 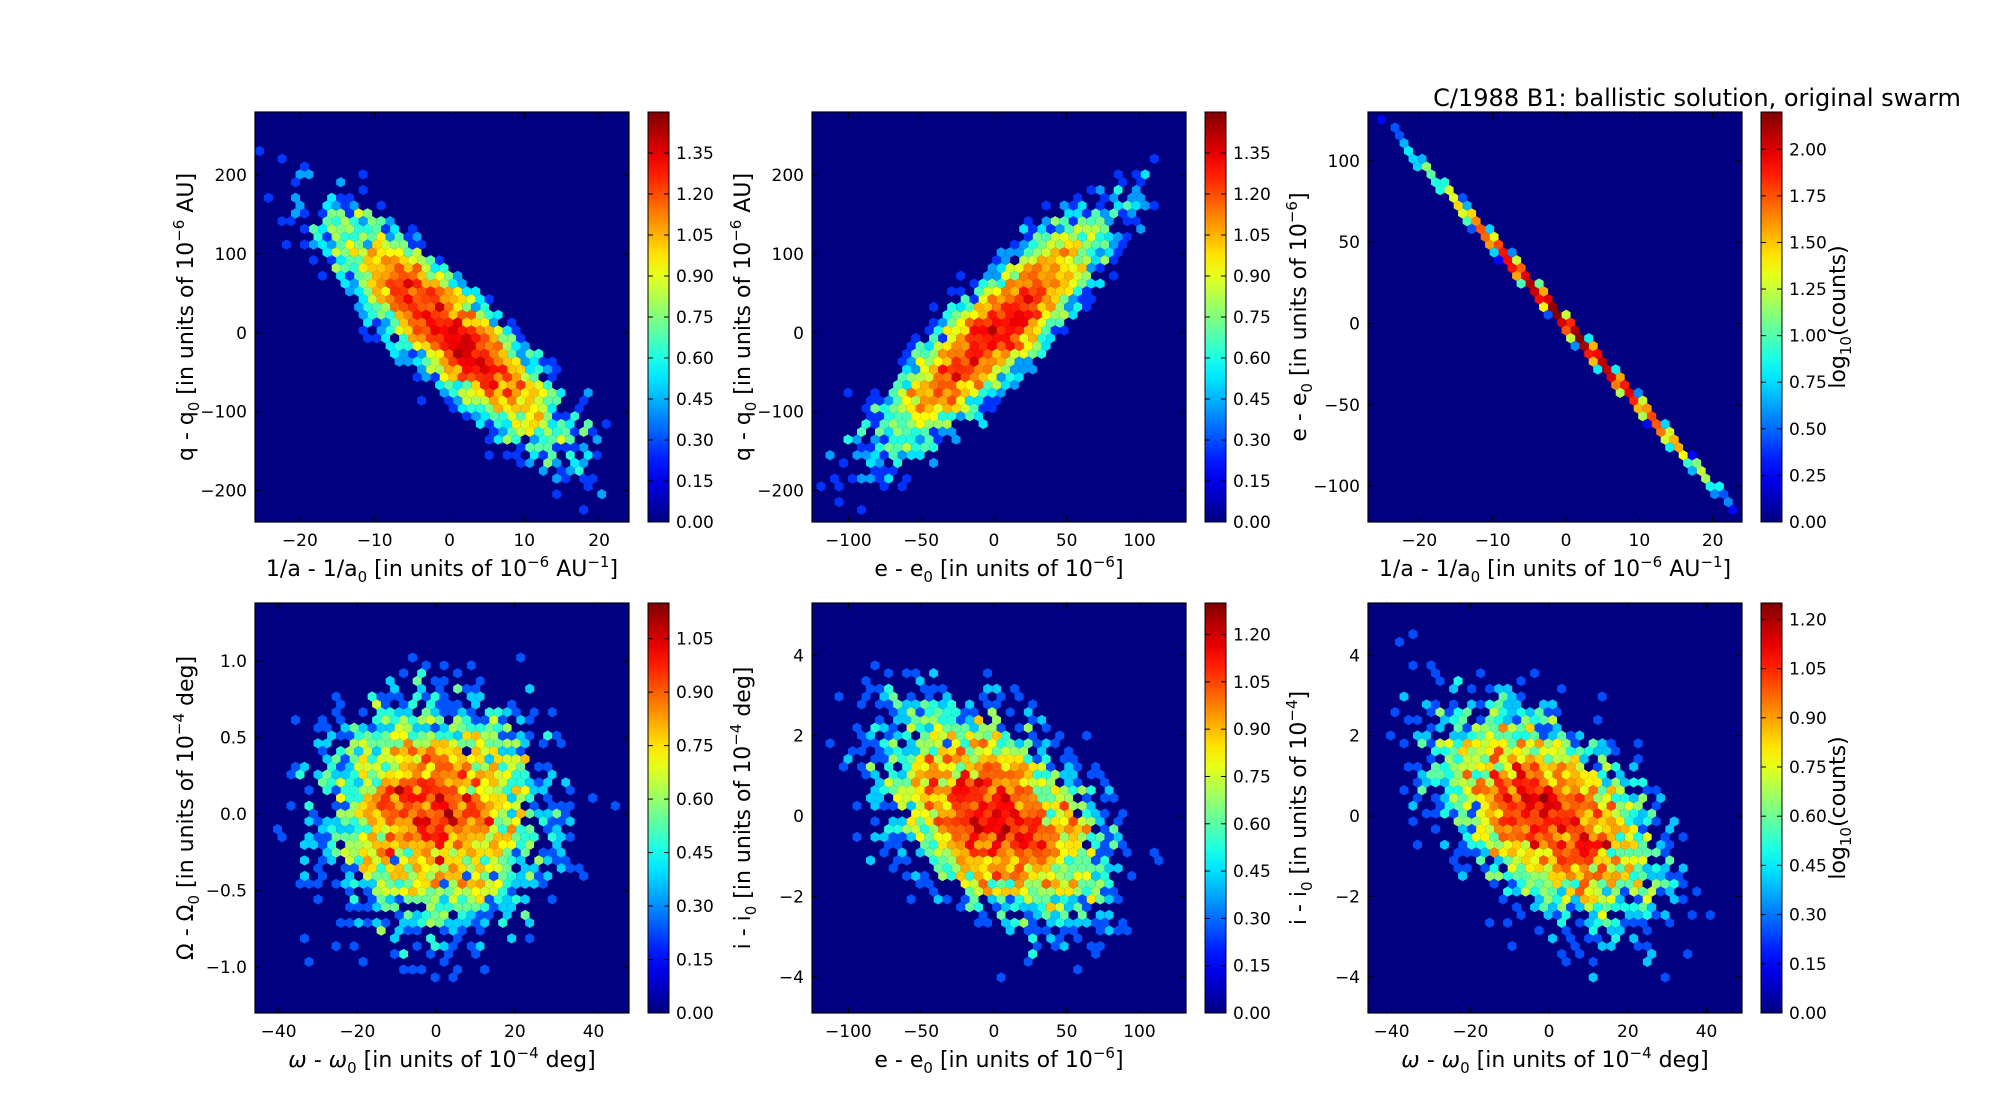 What do you see at coordinates (1139, 541) in the screenshot?
I see `x-tick-label: 100` at bounding box center [1139, 541].